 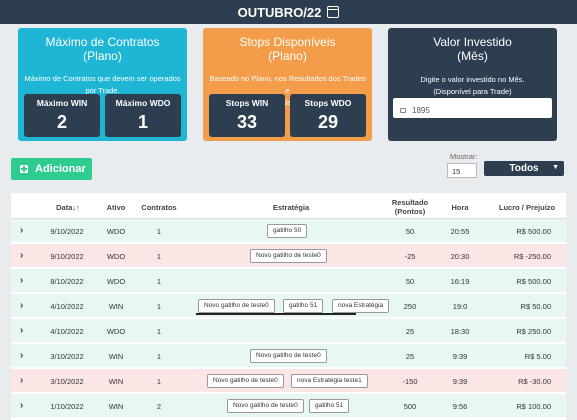 What do you see at coordinates (537, 356) in the screenshot?
I see `profit-cell: R$ 5.00` at bounding box center [537, 356].